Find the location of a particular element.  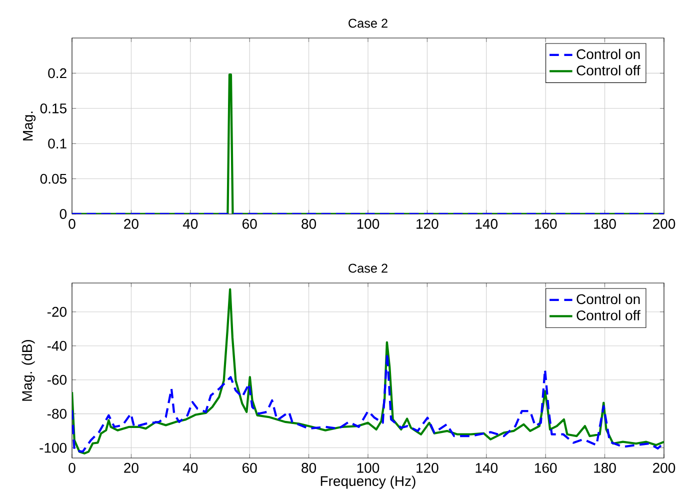

y-tick-label: 0.15 is located at coordinates (53, 108).